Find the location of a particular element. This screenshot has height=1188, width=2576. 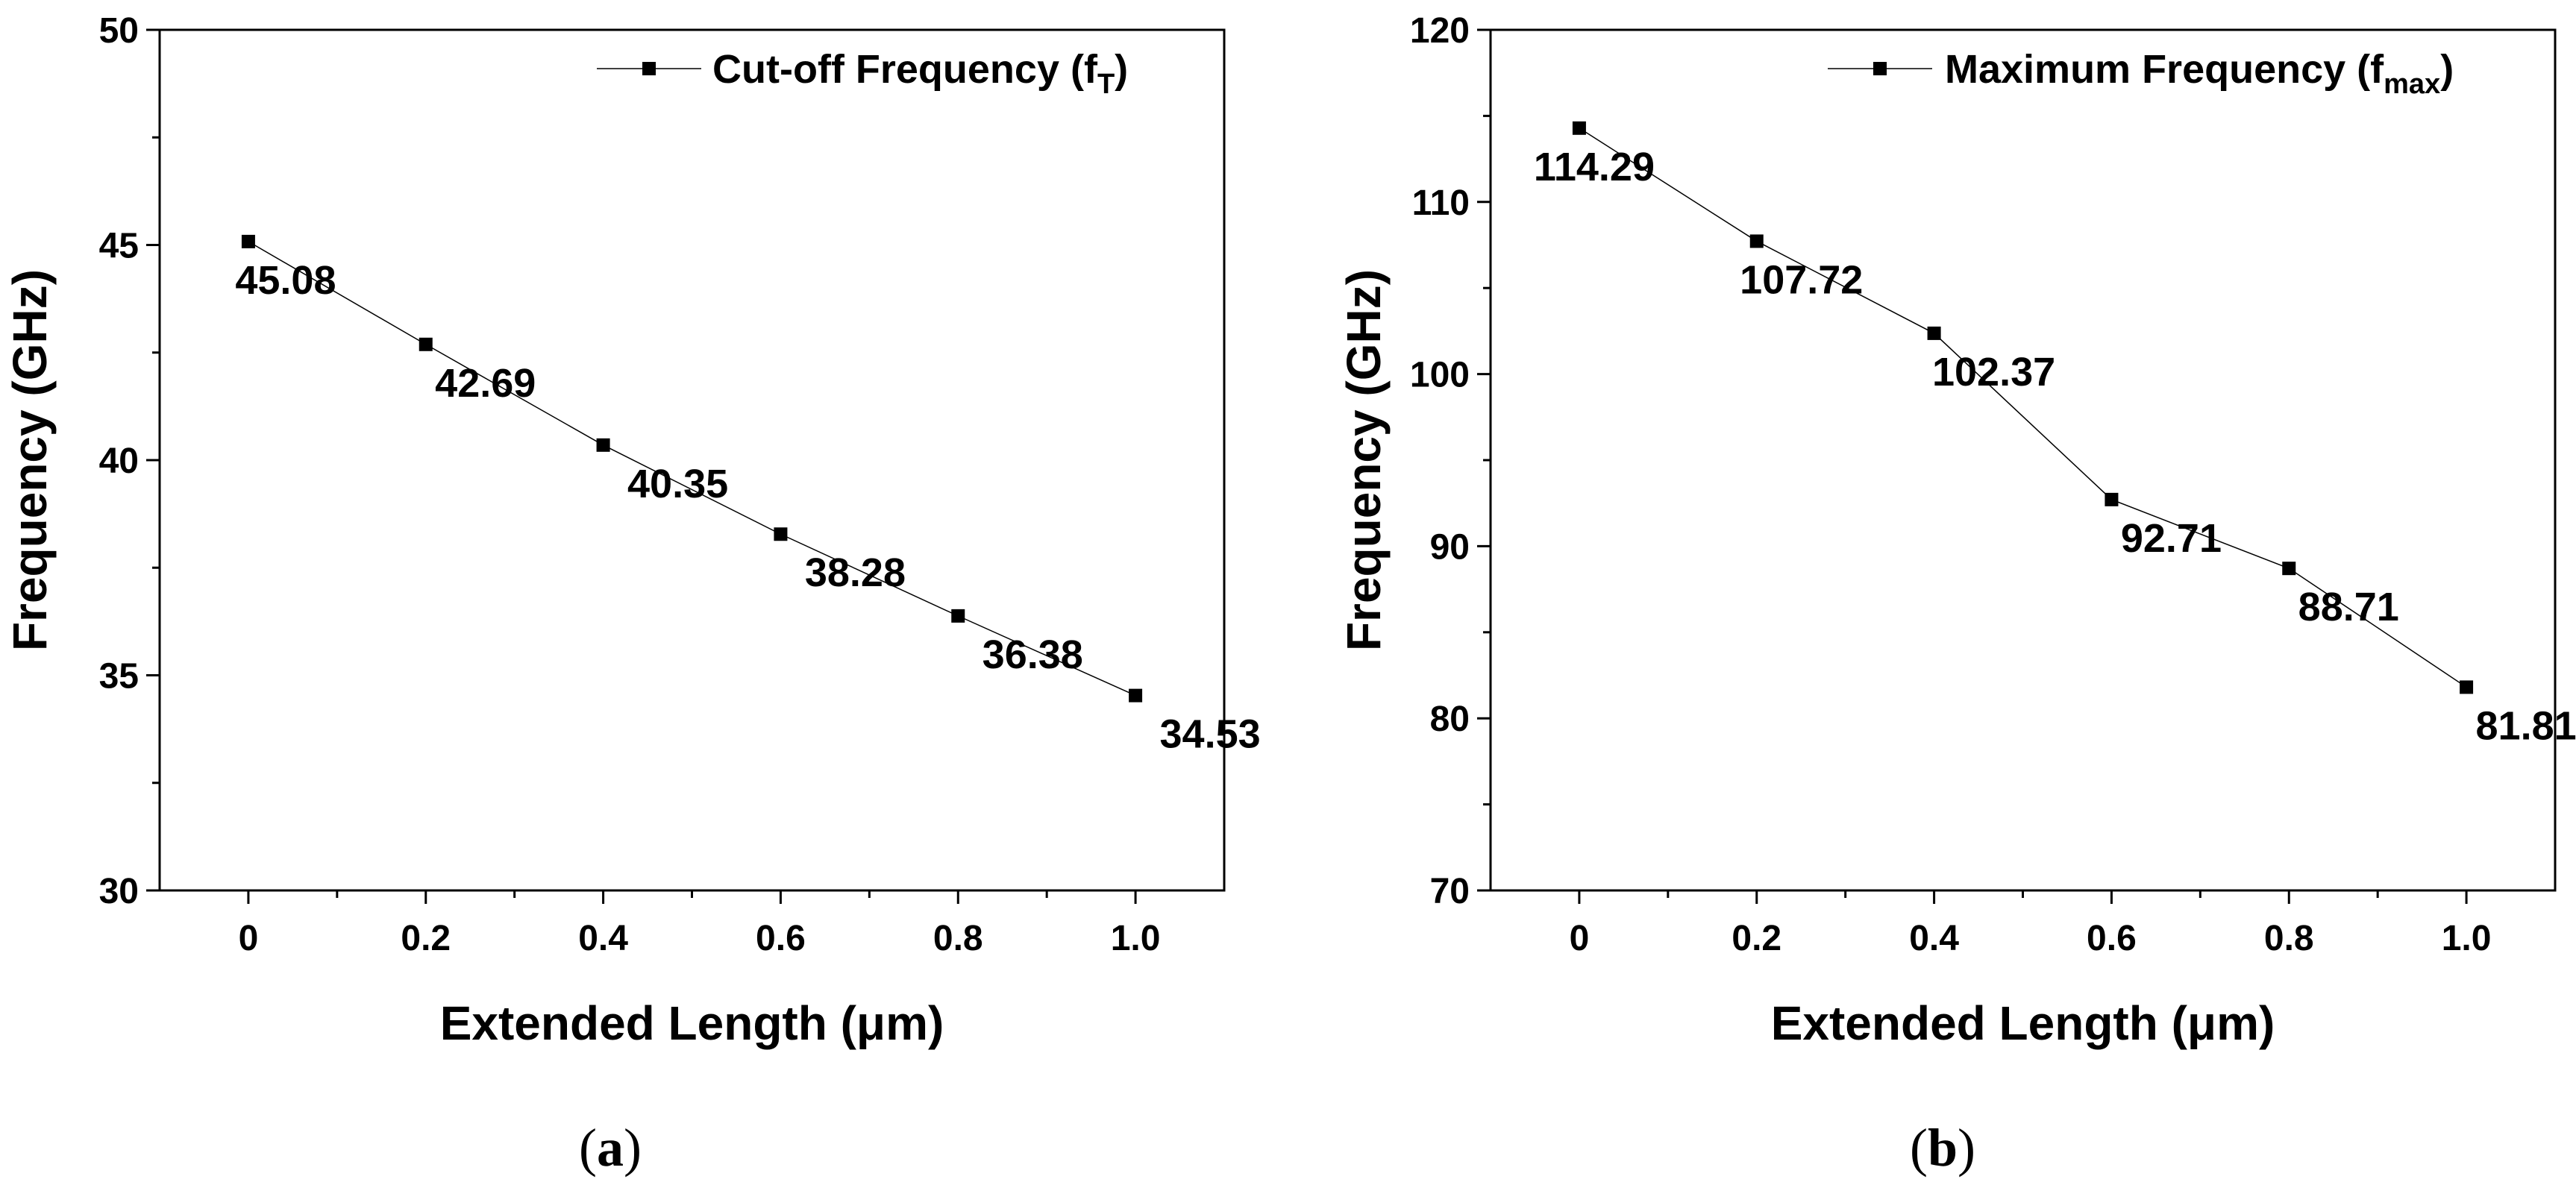

data-label: 34.53 is located at coordinates (1210, 734).